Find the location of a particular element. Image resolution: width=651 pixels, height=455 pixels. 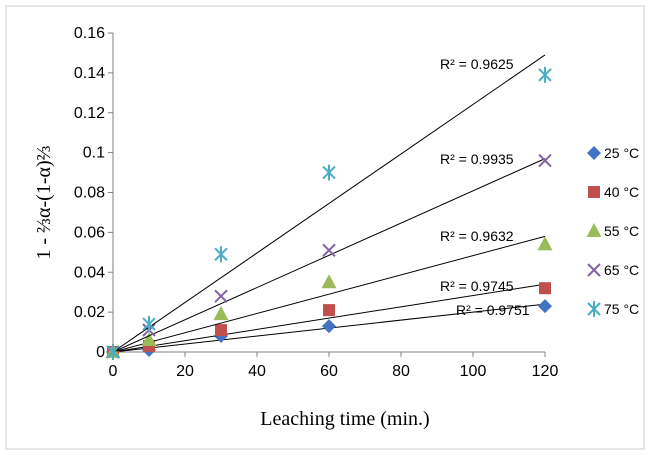

y-tick-label: 0.14 is located at coordinates (89, 73).